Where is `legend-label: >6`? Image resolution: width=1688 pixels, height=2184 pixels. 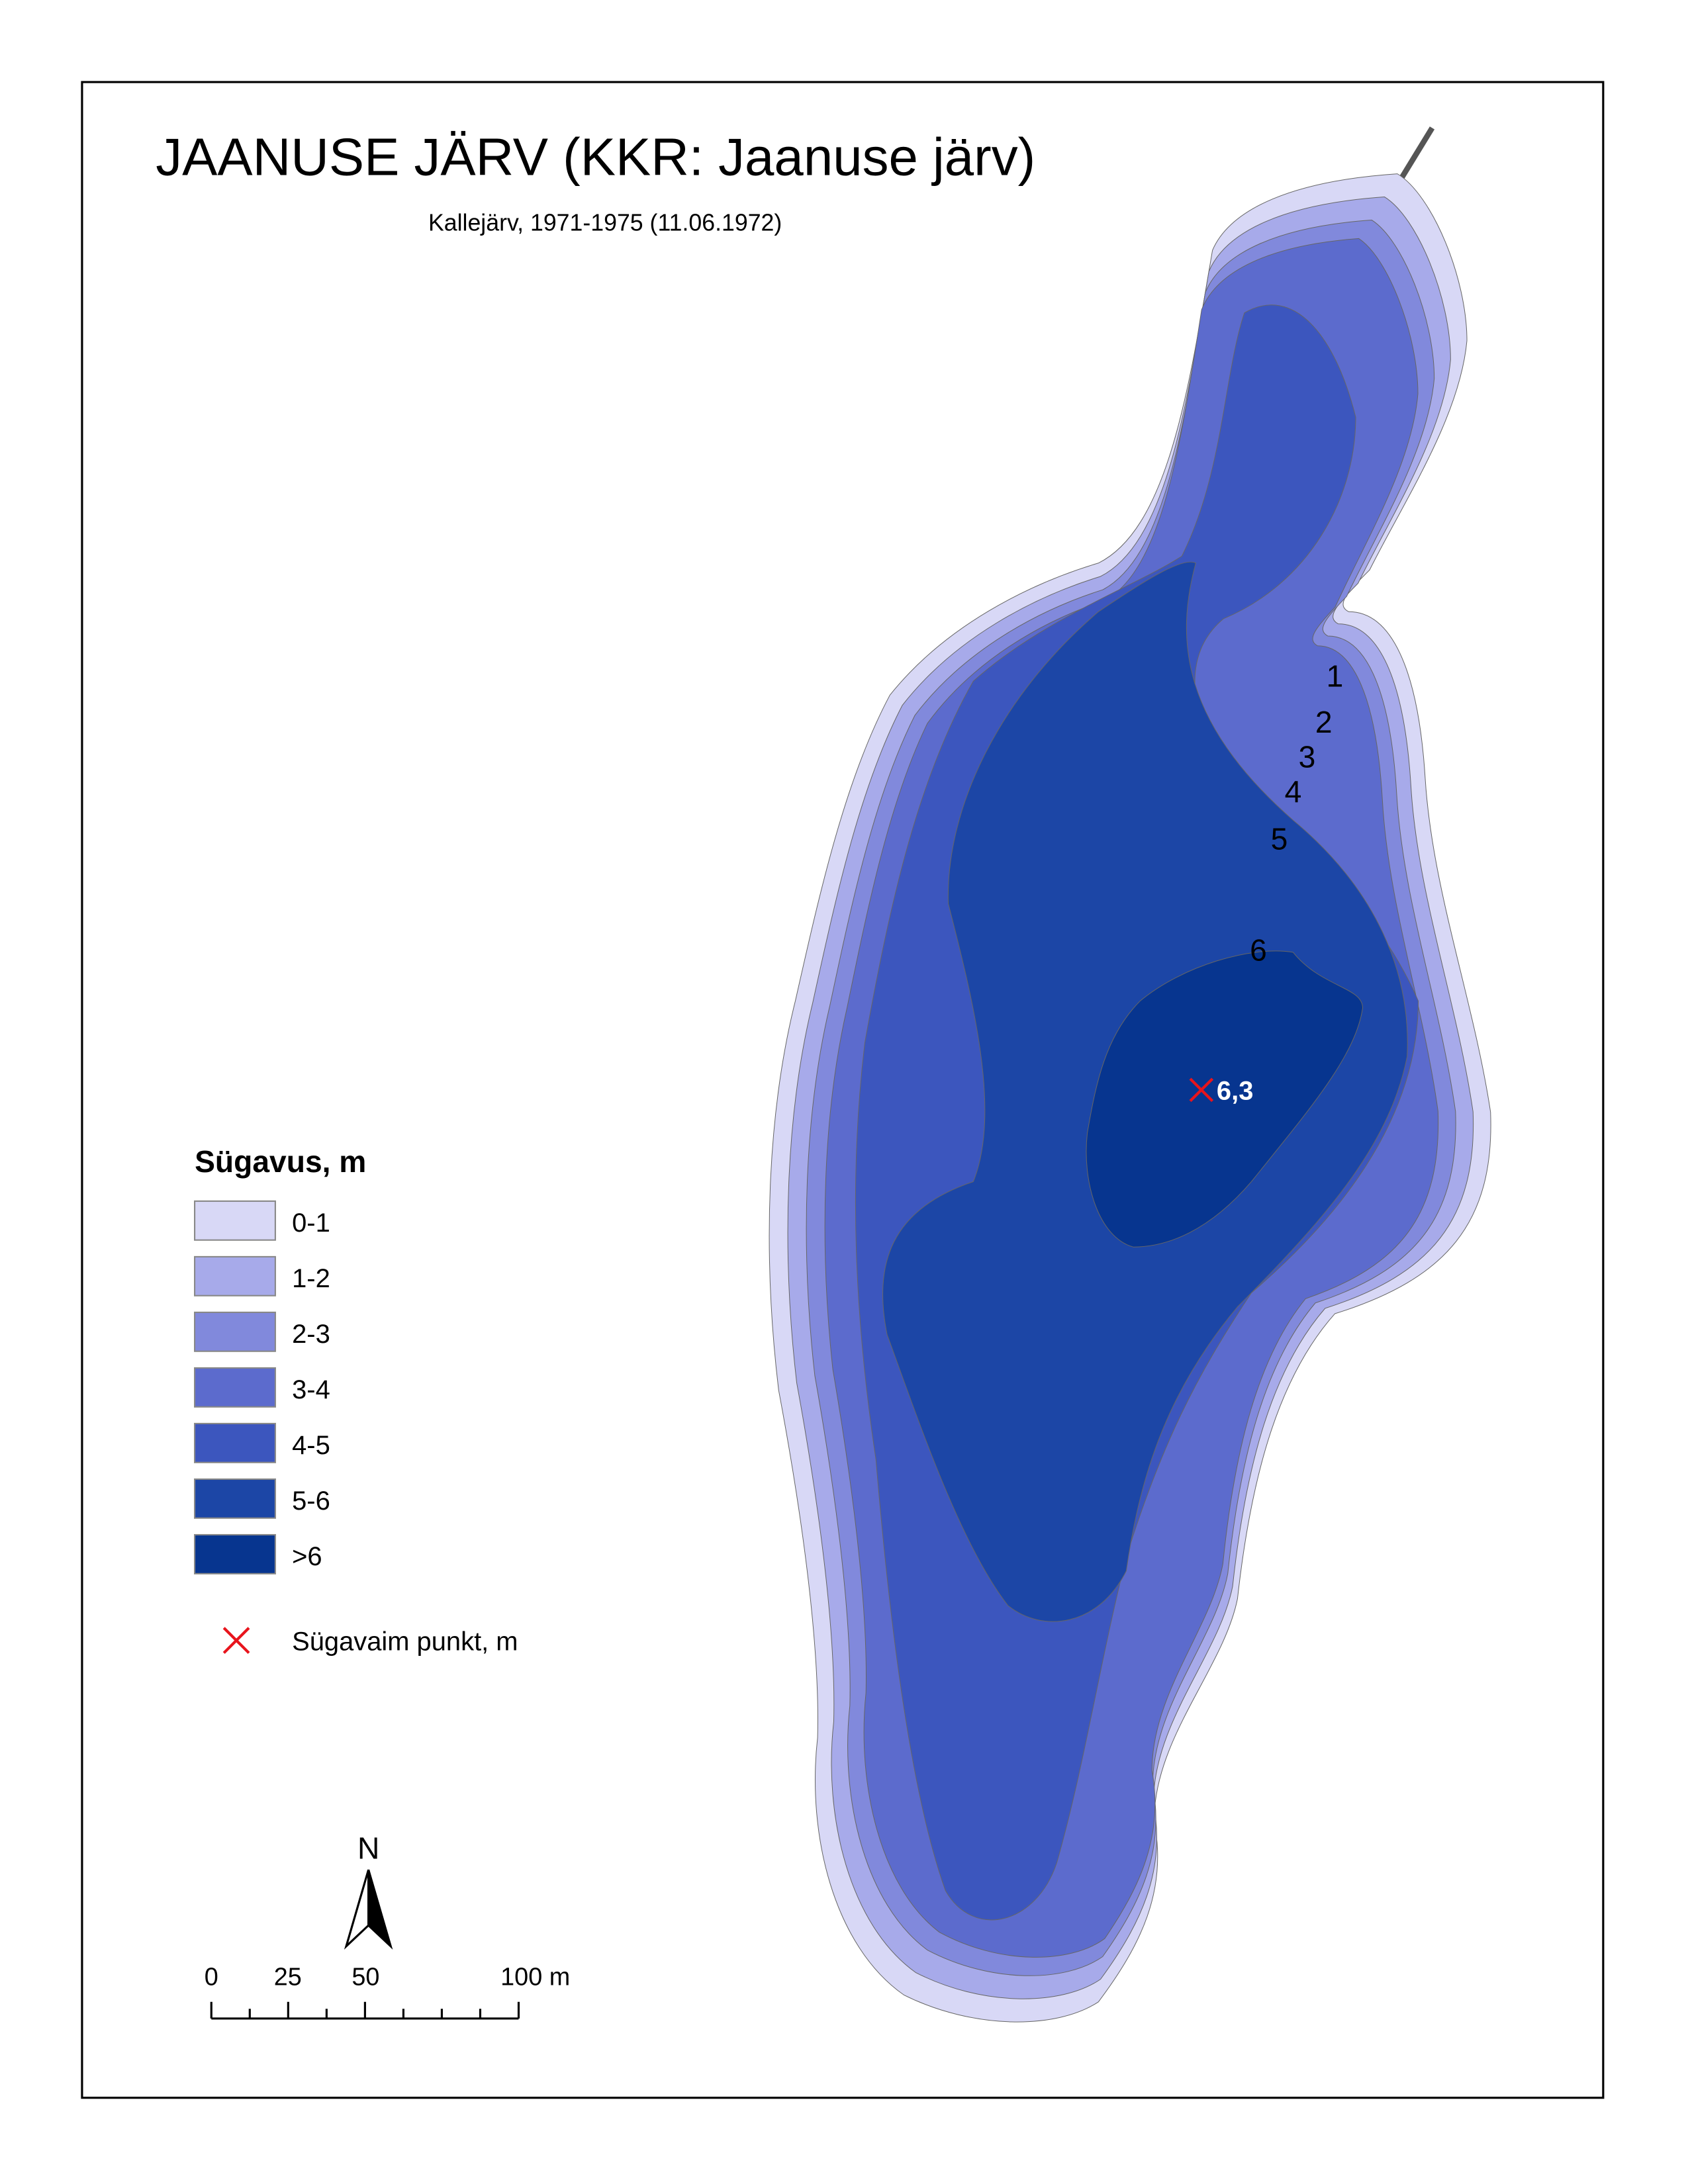
legend-label: >6 is located at coordinates (307, 1556).